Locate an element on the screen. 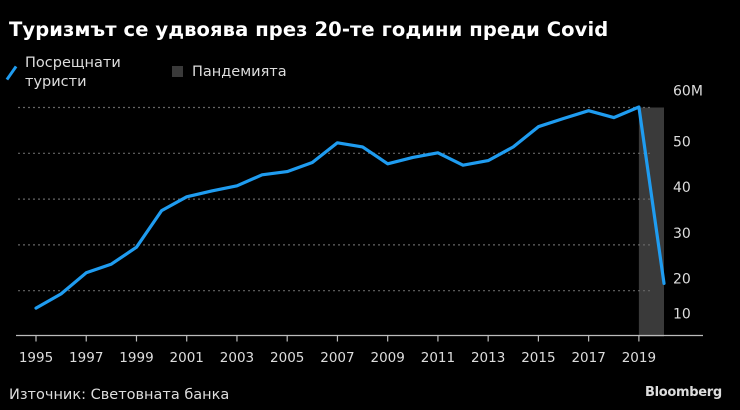 This screenshot has height=410, width=740. x-tick-label: 2015 is located at coordinates (538, 358).